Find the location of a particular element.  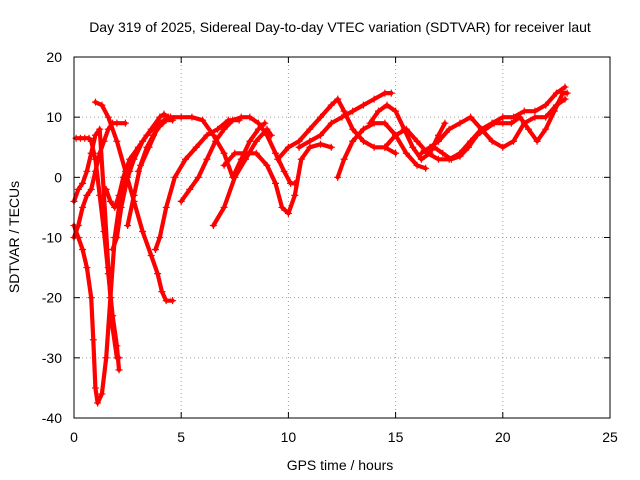

x-axis-label: GPS time / hours is located at coordinates (340, 465).